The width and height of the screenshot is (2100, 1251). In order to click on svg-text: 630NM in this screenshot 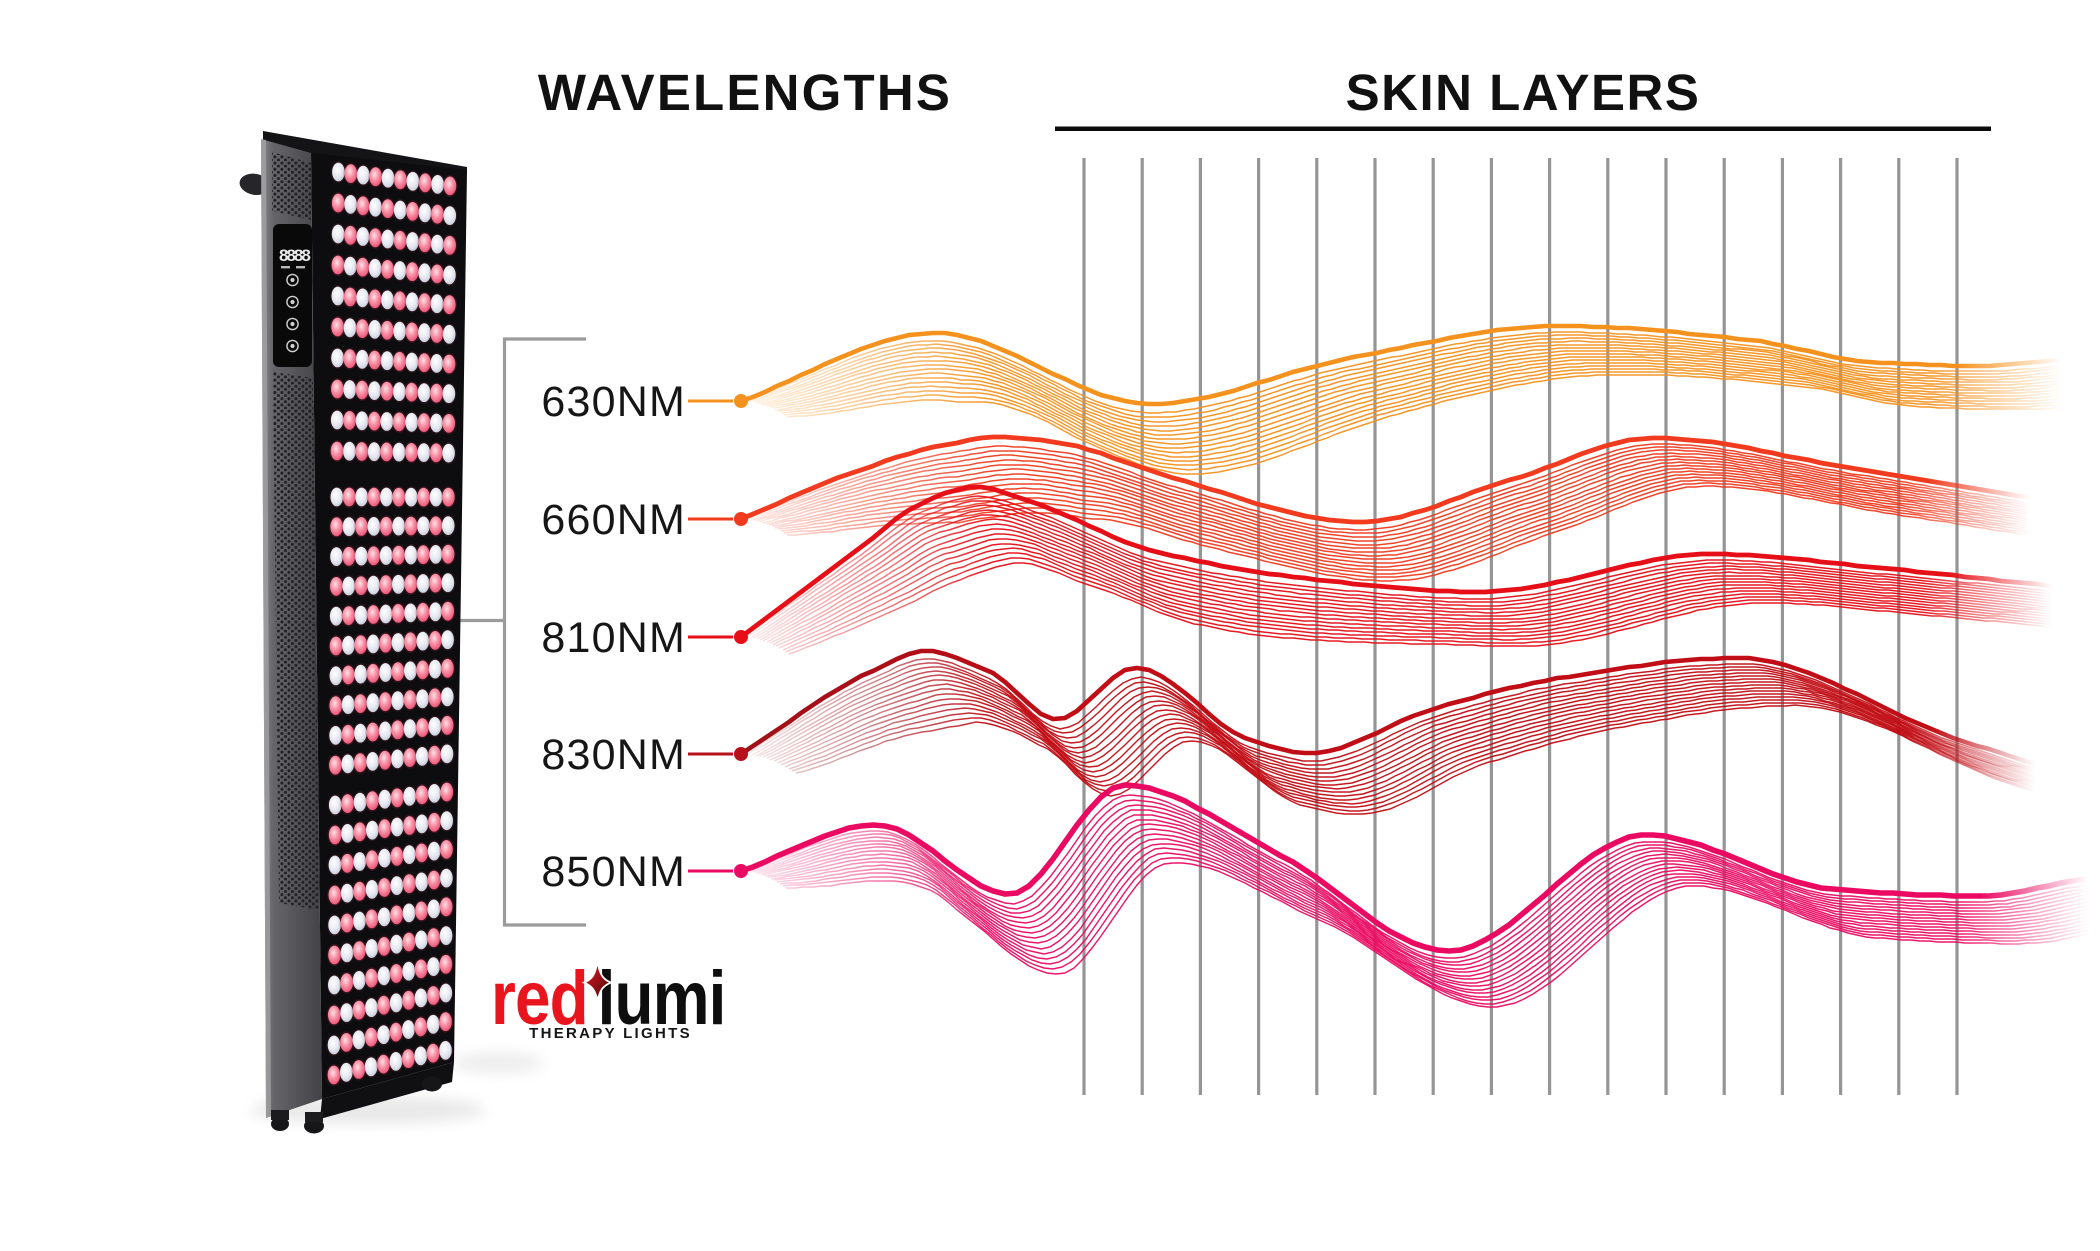, I will do `click(613, 402)`.